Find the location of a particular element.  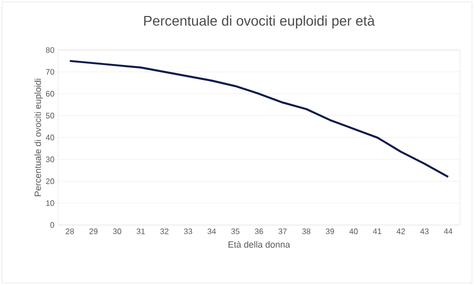

y-axis-title: Percentuale di ovociti euploidi is located at coordinates (38, 137).